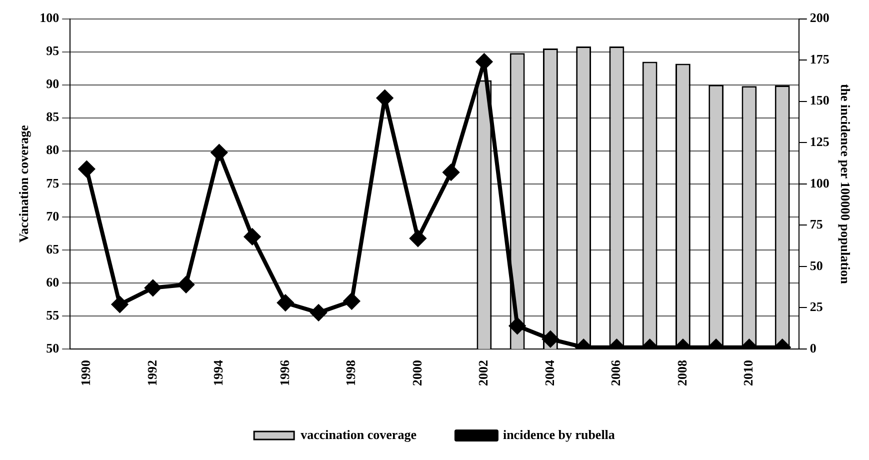 Image resolution: width=869 pixels, height=460 pixels. I want to click on y-tick-label: 70, so click(53, 216).